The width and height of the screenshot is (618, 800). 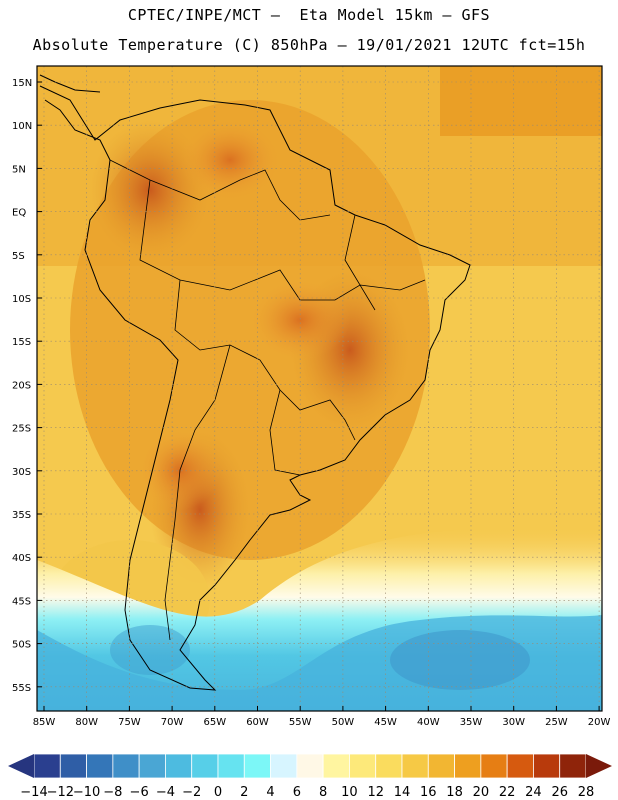 What do you see at coordinates (86, 792) in the screenshot?
I see `colorbar-label: −10` at bounding box center [86, 792].